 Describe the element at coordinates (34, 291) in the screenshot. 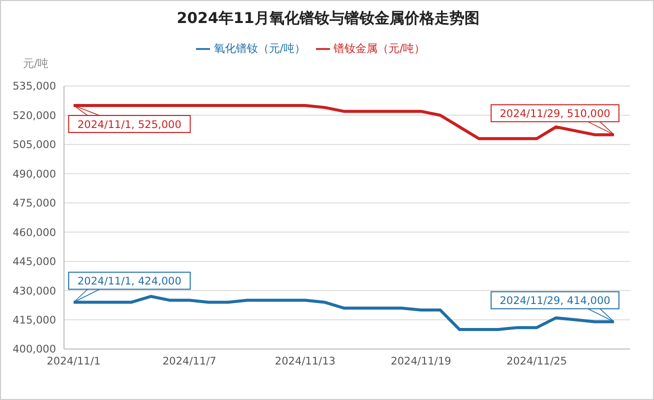

I see `y-tick-label: 430,000` at that location.